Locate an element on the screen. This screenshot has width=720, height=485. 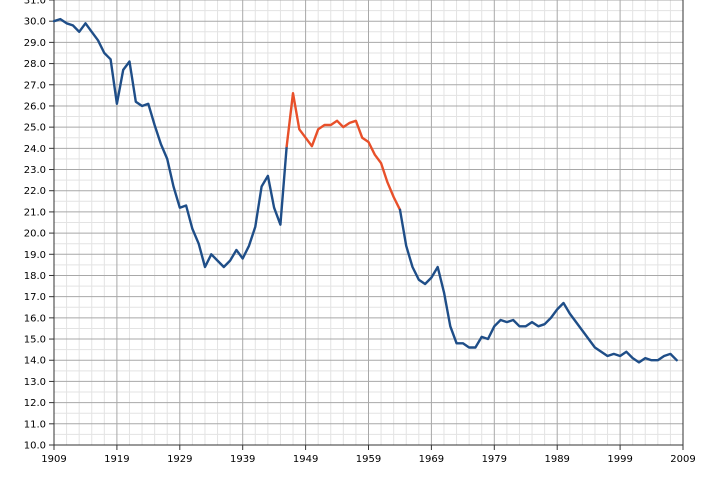
x-tick-label: 1979 is located at coordinates (494, 459).